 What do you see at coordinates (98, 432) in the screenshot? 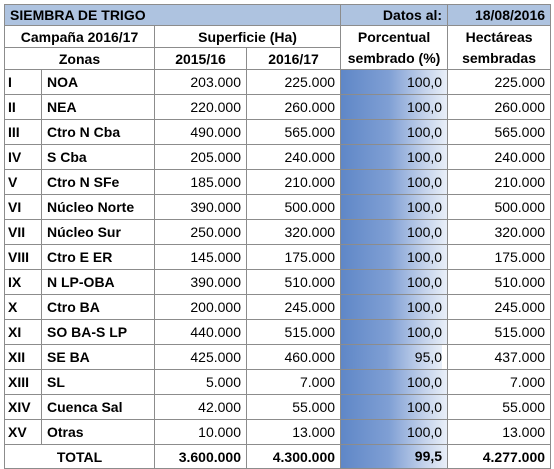
I see `zone-name: Otras` at bounding box center [98, 432].